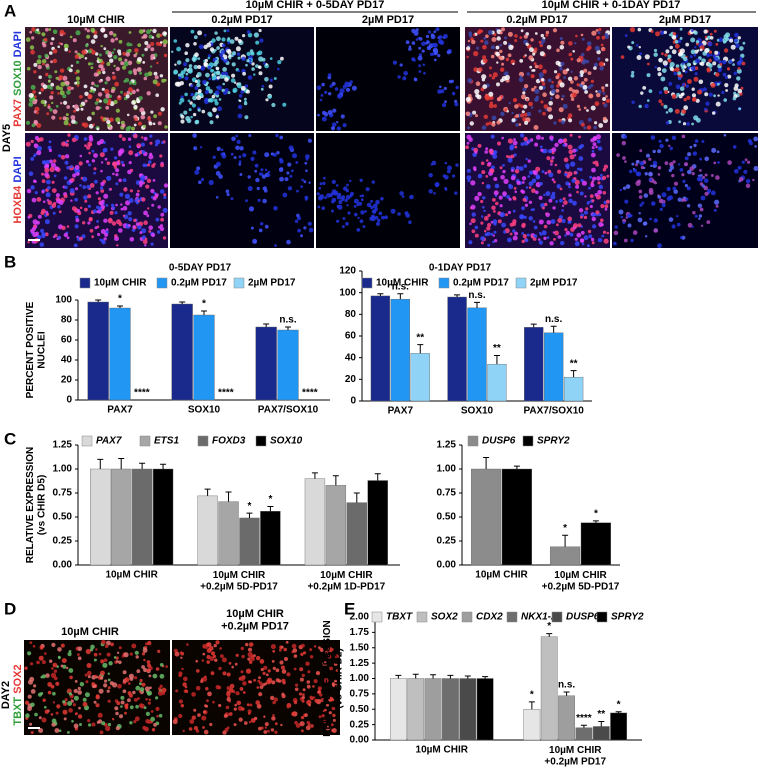  I want to click on legend-label: 2µM PD17, so click(554, 283).